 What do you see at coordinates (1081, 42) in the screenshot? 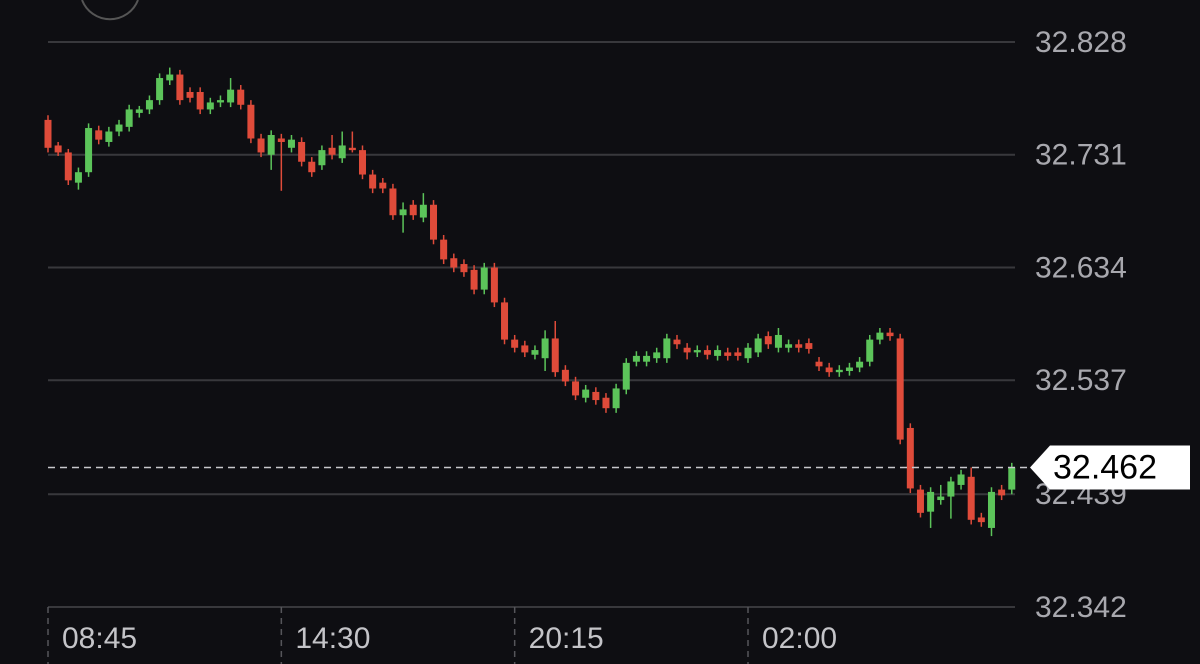
I see `y-tick-label: 32.828` at bounding box center [1081, 42].